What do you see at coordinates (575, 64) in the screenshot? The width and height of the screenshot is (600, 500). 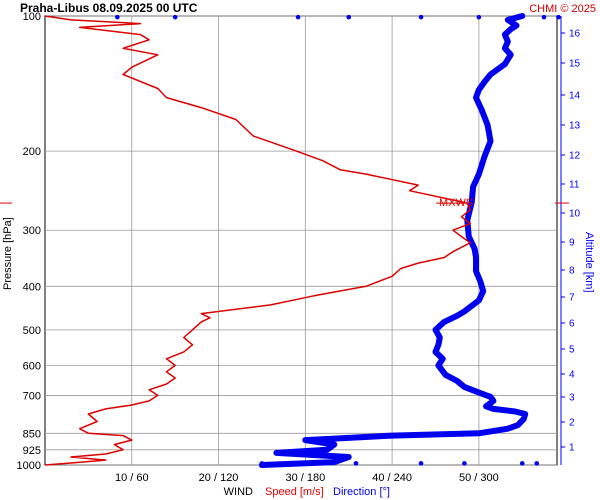 I see `altitude-tick-label: 15` at bounding box center [575, 64].